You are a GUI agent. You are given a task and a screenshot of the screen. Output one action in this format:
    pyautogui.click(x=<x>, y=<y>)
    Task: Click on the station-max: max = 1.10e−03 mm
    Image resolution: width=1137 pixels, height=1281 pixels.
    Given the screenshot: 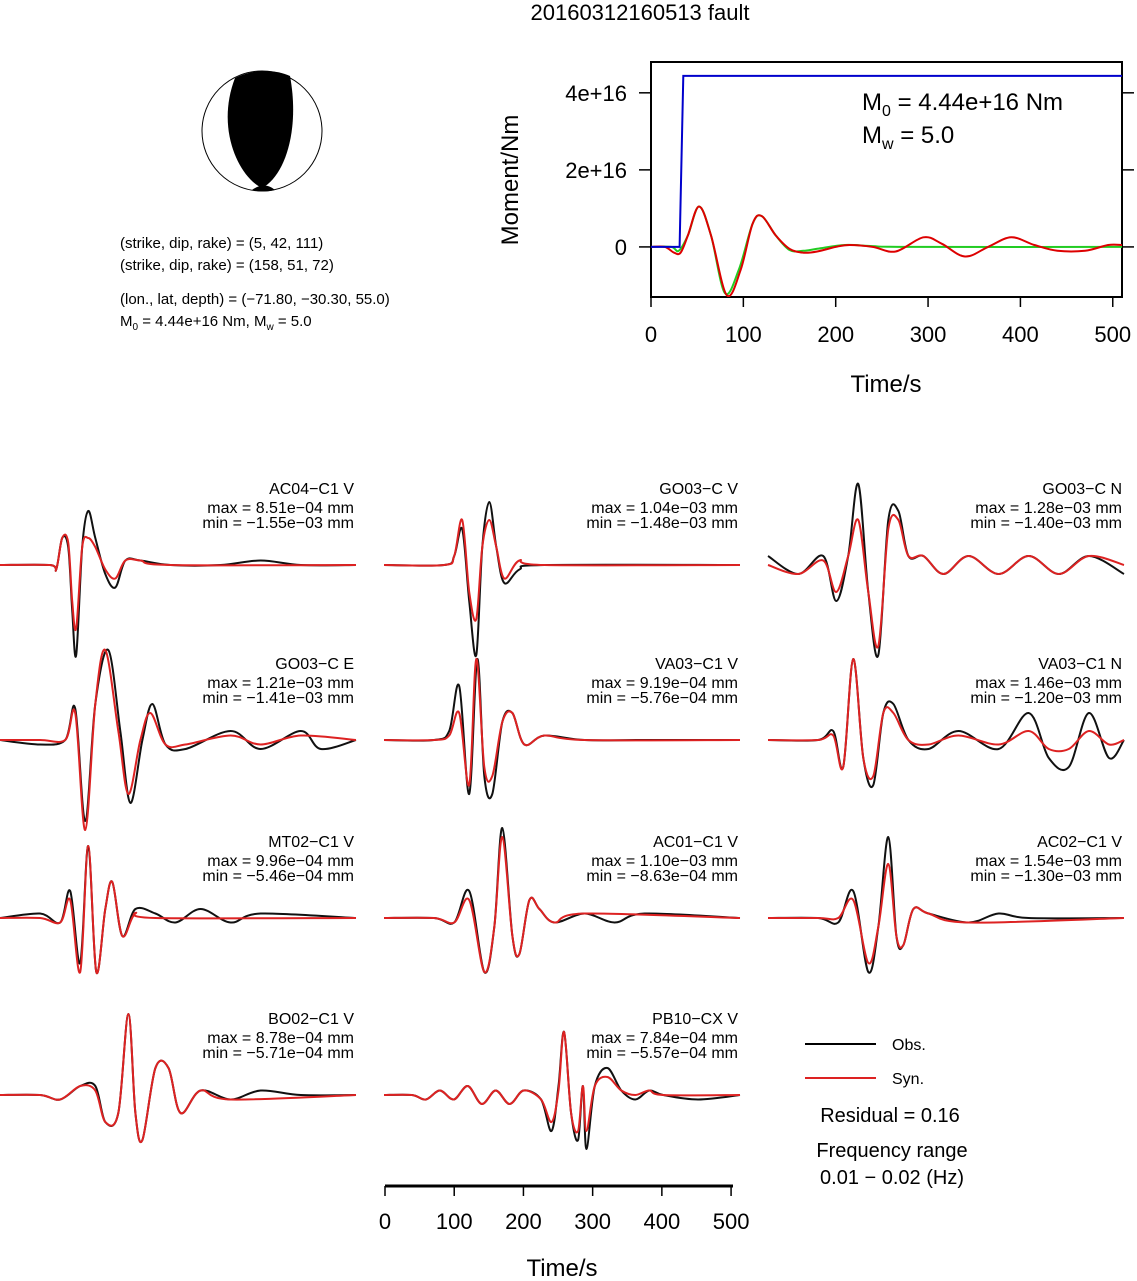 What is the action you would take?
    pyautogui.click(x=664, y=861)
    